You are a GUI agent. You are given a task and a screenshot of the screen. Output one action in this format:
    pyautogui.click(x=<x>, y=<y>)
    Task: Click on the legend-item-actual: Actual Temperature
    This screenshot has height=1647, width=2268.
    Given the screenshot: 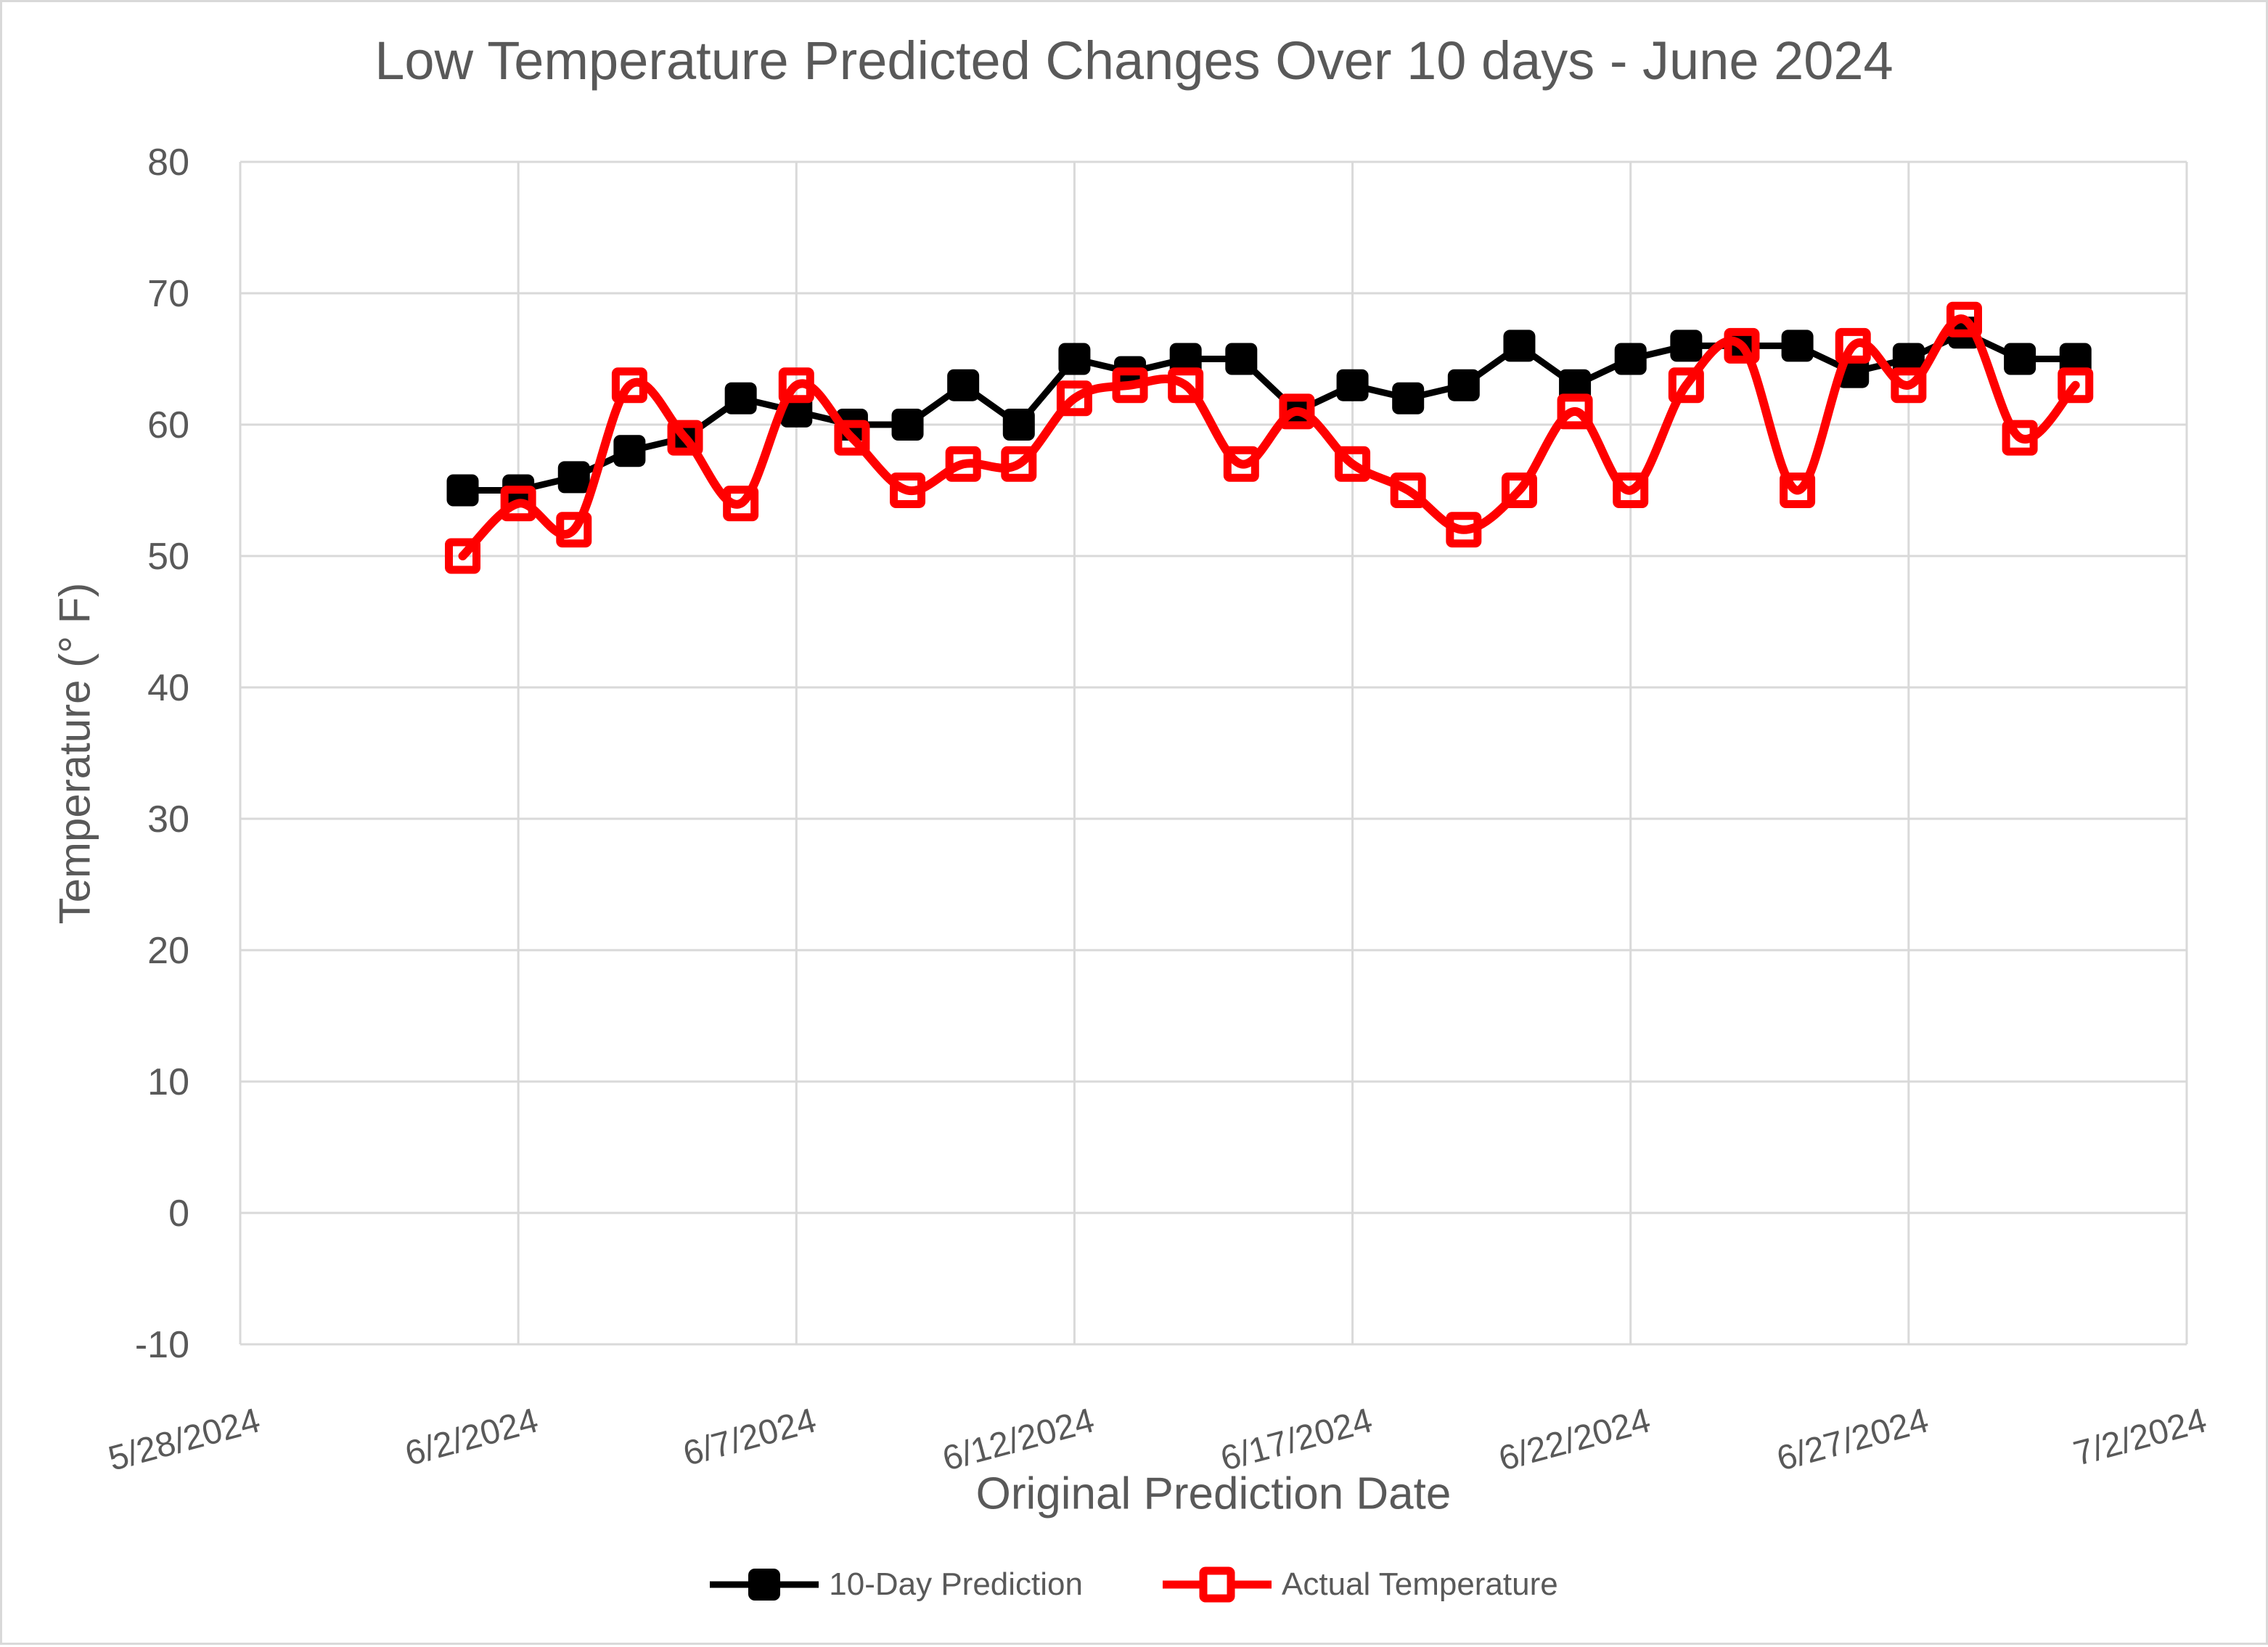 What is the action you would take?
    pyautogui.click(x=1360, y=1584)
    